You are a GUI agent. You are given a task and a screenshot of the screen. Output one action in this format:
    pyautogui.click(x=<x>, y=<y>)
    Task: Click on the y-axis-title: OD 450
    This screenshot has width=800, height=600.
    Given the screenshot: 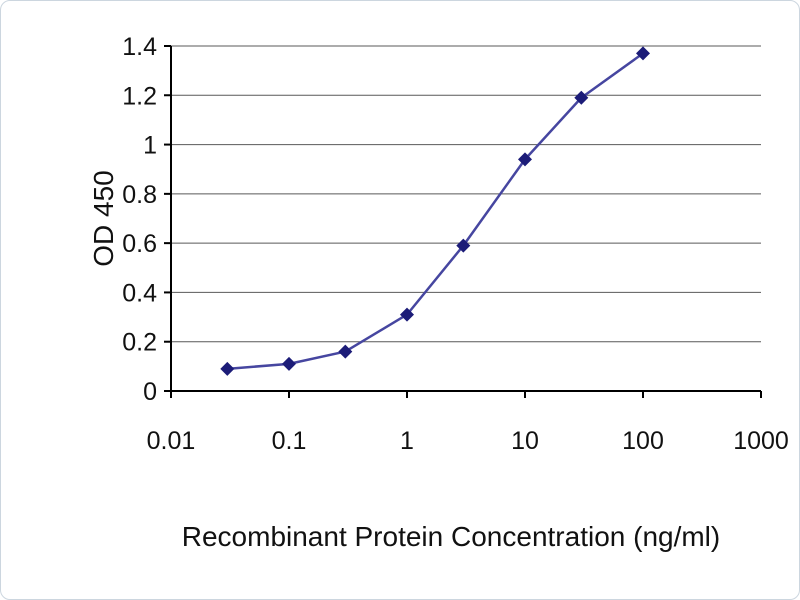 What is the action you would take?
    pyautogui.click(x=103, y=218)
    